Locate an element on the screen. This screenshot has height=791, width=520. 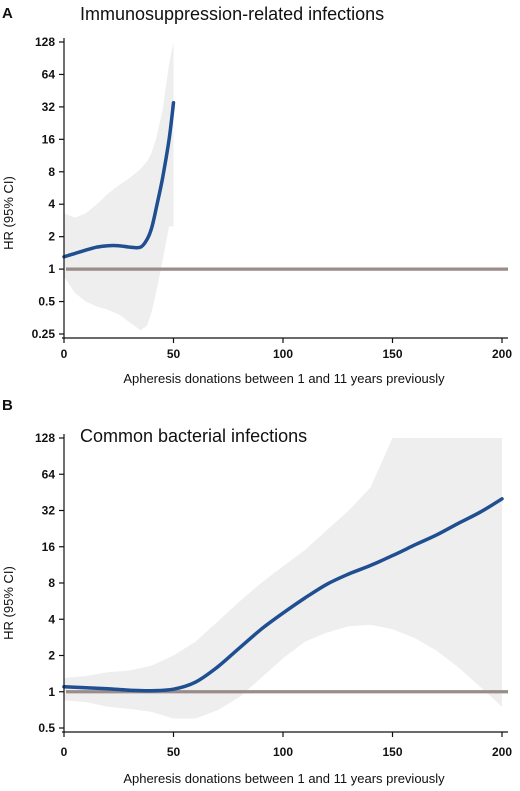
panel-a-y-tick-label: 4 is located at coordinates (51, 204).